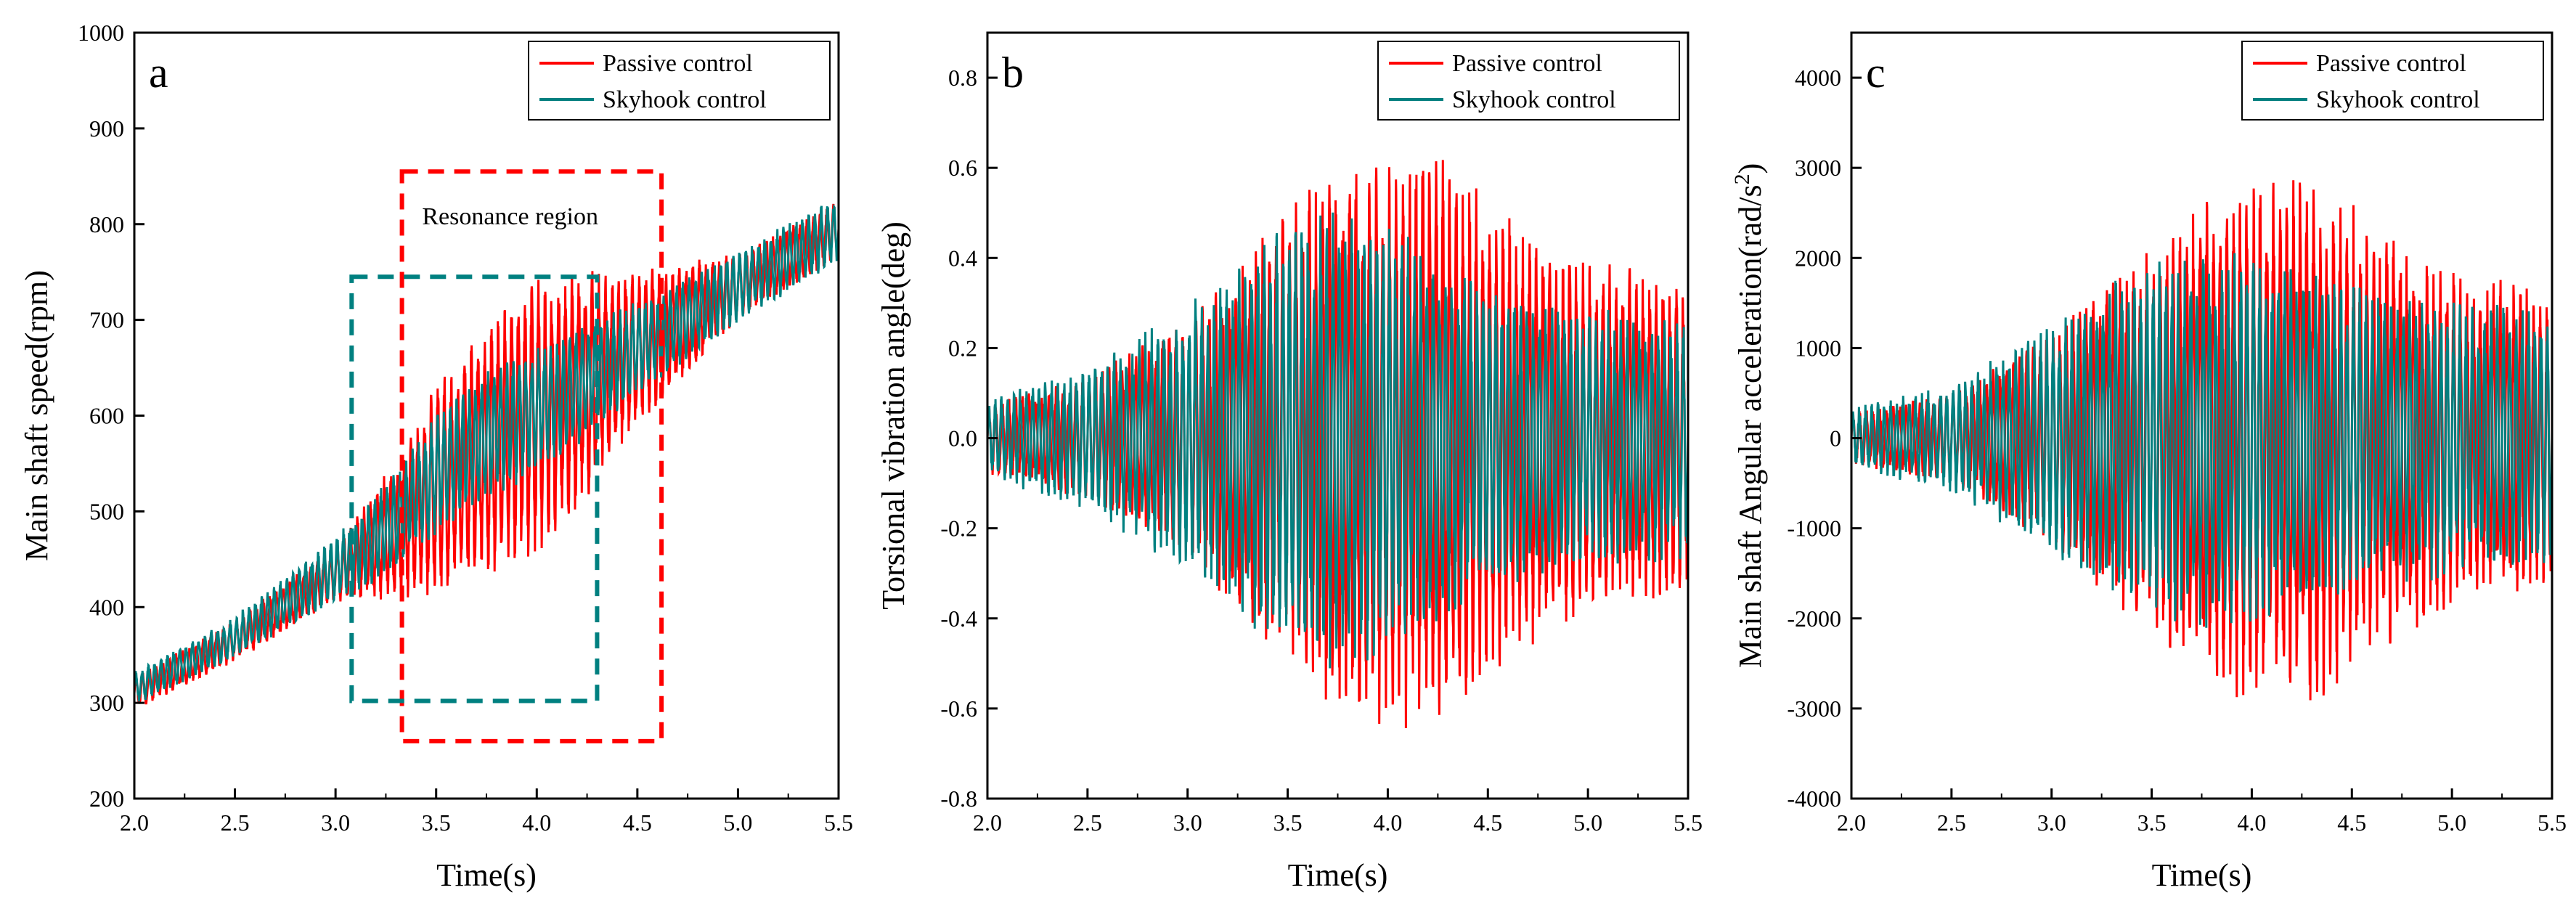 The height and width of the screenshot is (922, 2576). I want to click on y-tick-label: 900, so click(106, 128).